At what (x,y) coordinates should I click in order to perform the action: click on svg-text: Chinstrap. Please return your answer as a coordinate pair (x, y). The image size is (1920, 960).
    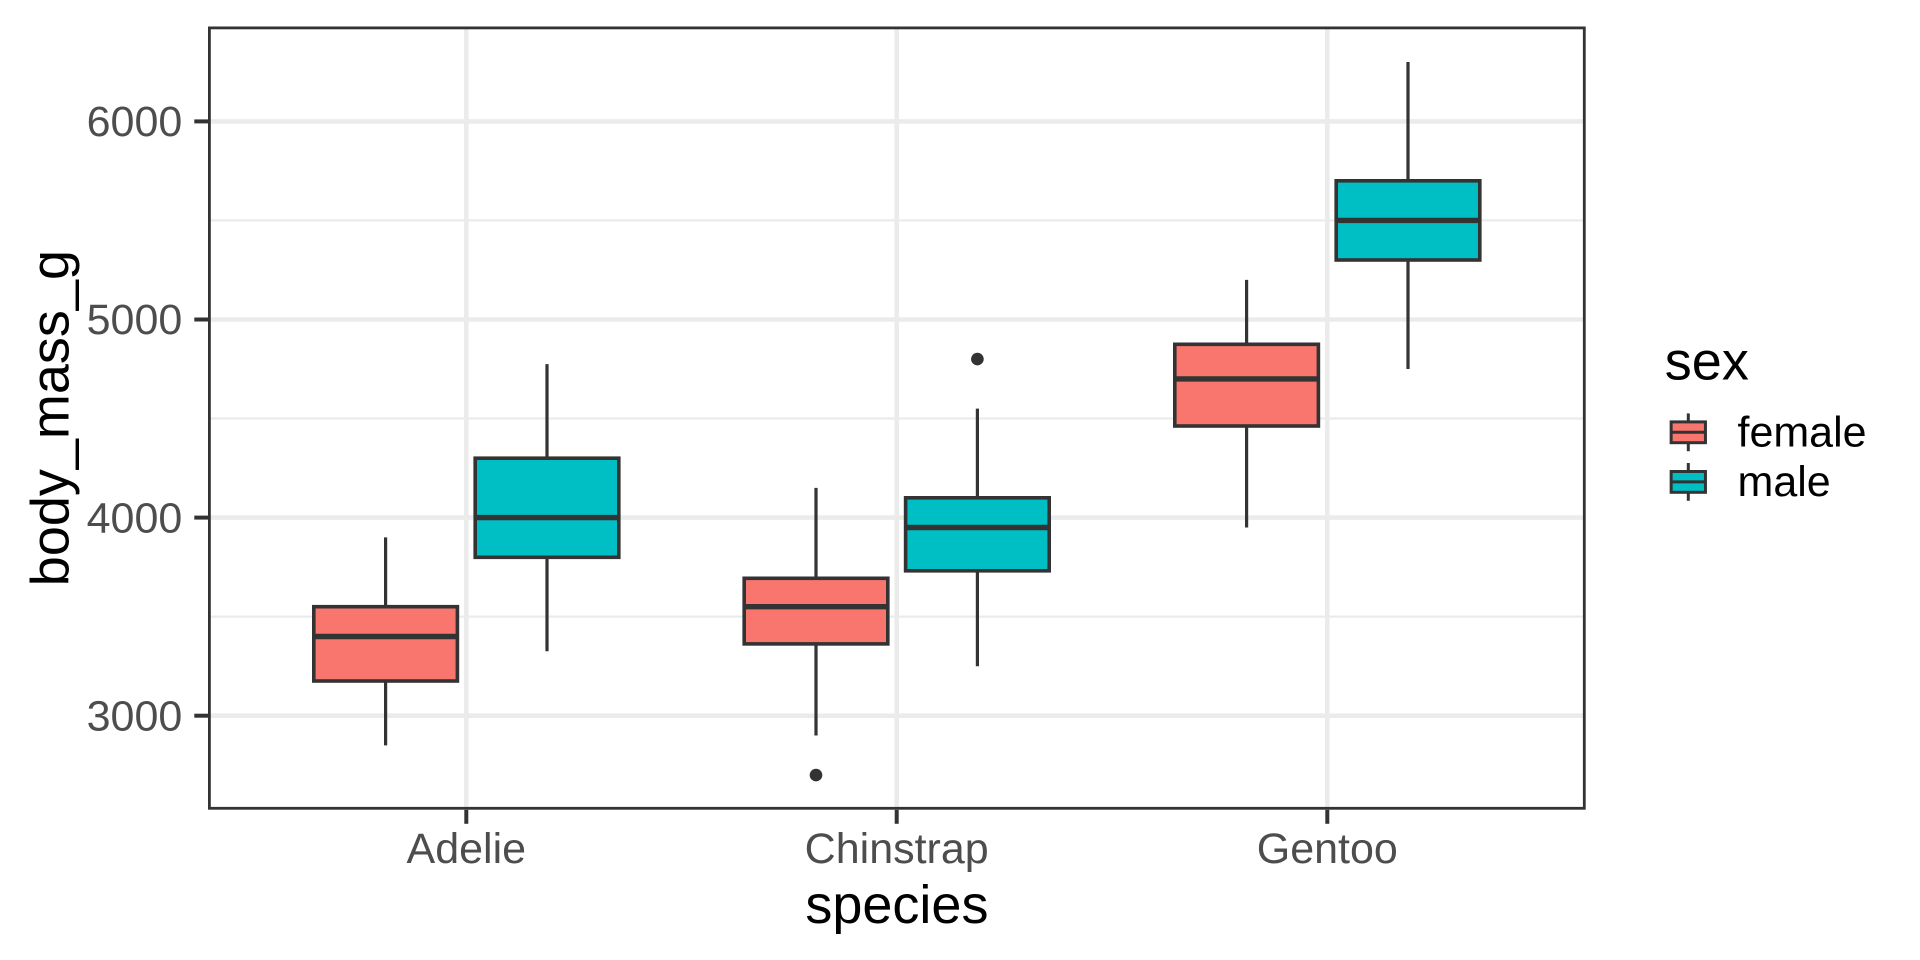
    Looking at the image, I should click on (897, 849).